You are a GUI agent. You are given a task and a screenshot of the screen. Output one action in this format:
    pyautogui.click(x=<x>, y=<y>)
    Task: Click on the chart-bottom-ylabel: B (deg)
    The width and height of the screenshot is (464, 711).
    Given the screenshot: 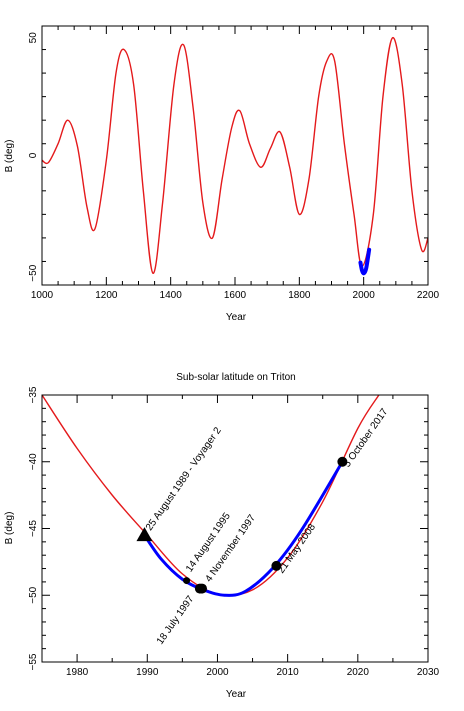 What is the action you would take?
    pyautogui.click(x=9, y=528)
    